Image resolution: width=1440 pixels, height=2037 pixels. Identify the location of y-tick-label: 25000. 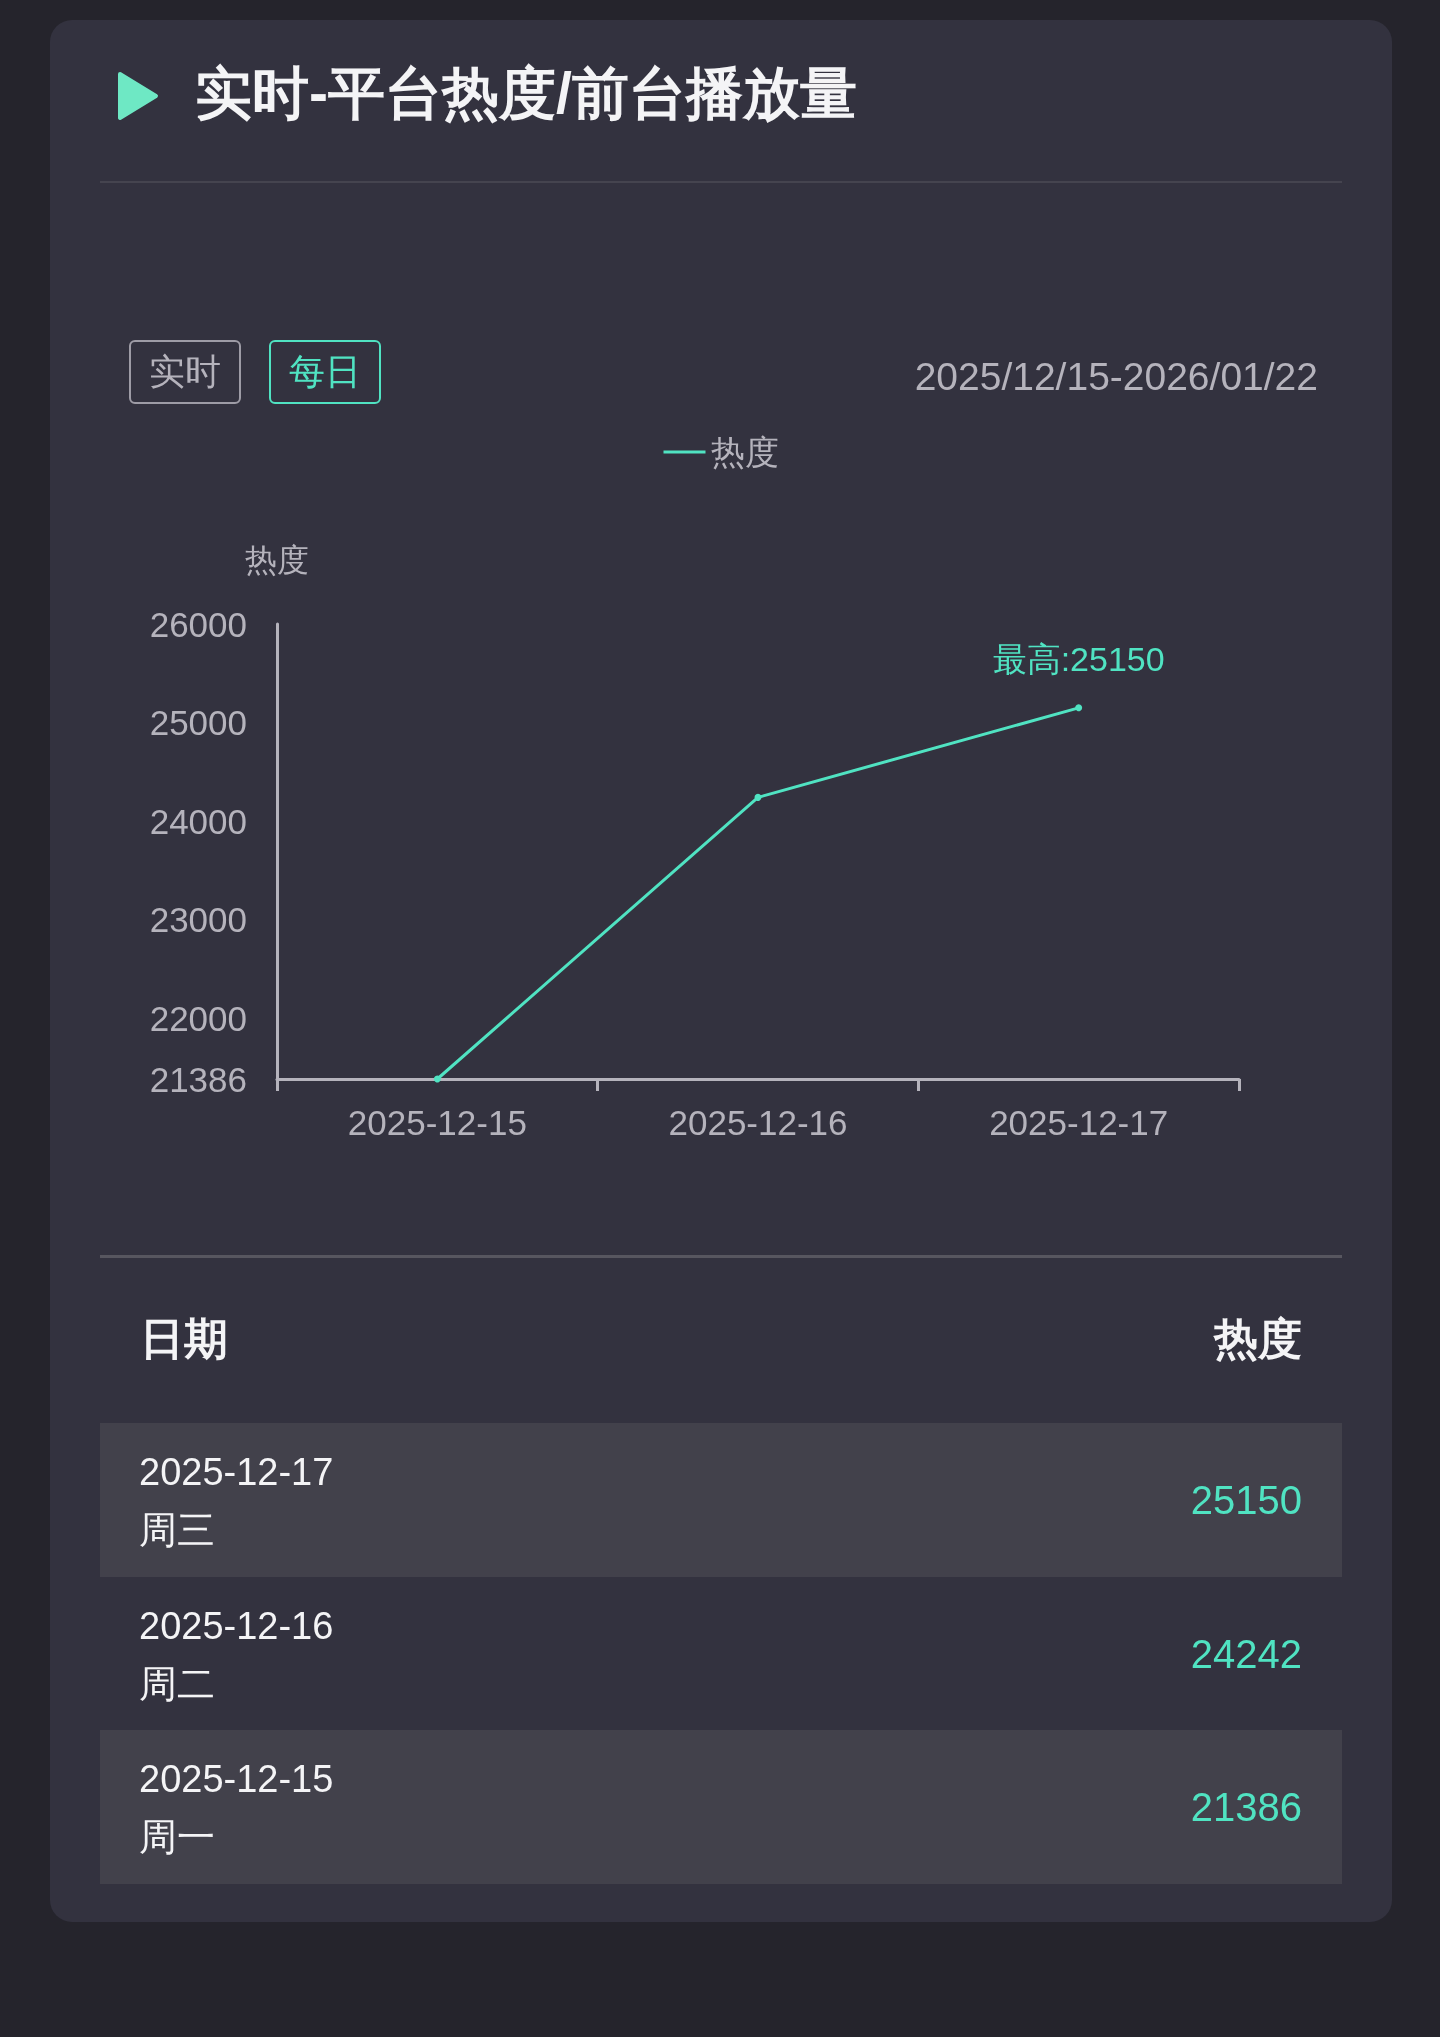
(198, 723).